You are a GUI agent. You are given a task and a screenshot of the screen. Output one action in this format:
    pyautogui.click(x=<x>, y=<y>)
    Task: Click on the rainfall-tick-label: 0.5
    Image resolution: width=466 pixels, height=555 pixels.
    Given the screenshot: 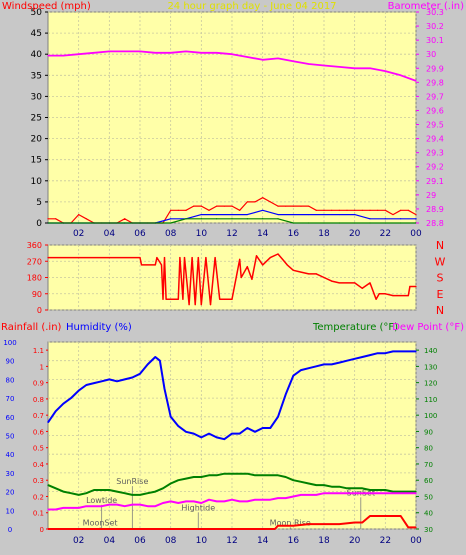 What is the action you would take?
    pyautogui.click(x=38, y=449)
    